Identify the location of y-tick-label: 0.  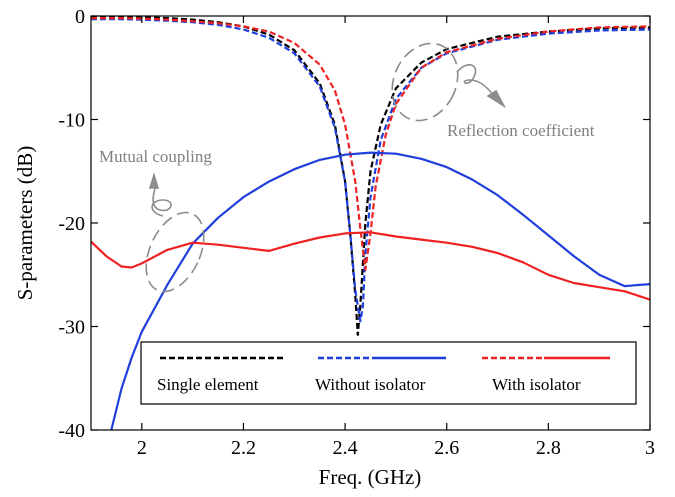
(80, 17).